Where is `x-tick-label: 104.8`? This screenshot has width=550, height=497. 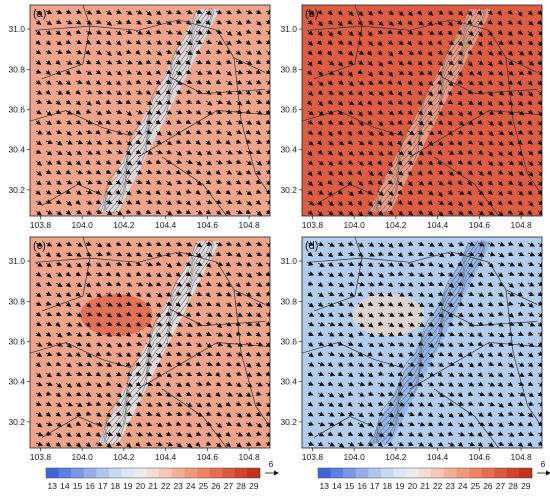
x-tick-label: 104.8 is located at coordinates (249, 457).